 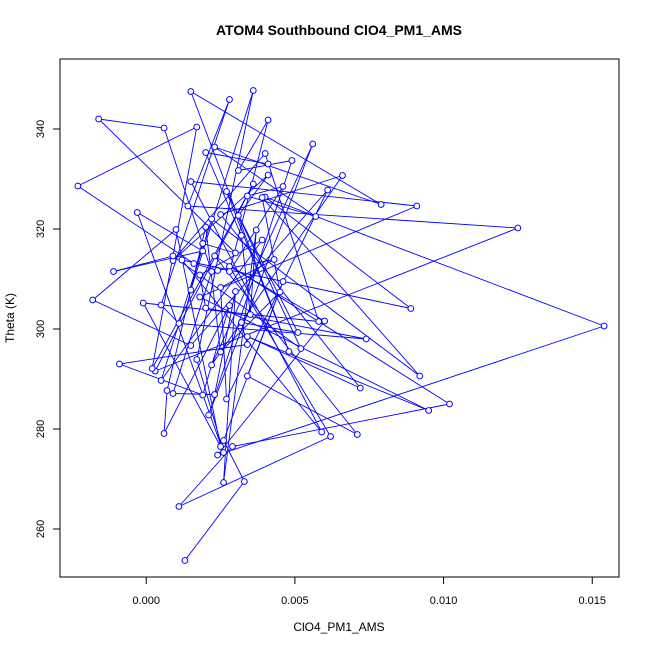 I want to click on x-axis-label: ClO4_PM1_AMS, so click(x=338, y=627).